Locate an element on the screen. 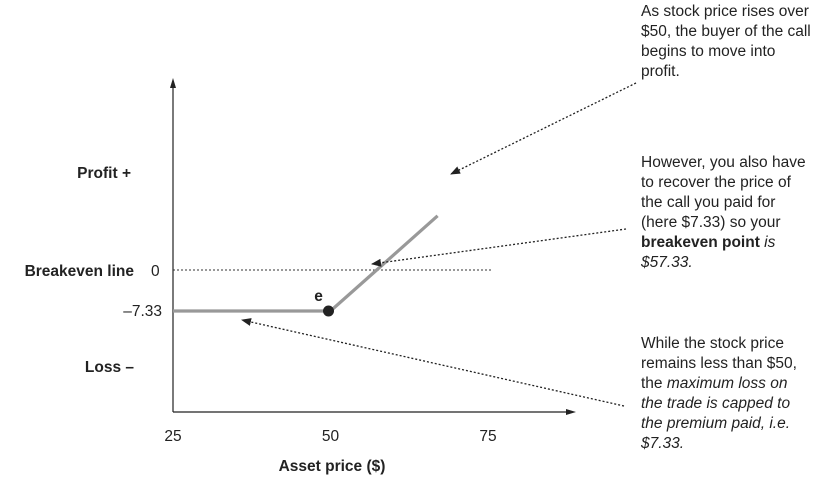 This screenshot has width=819, height=490. y-axis-arrow is located at coordinates (173, 83).